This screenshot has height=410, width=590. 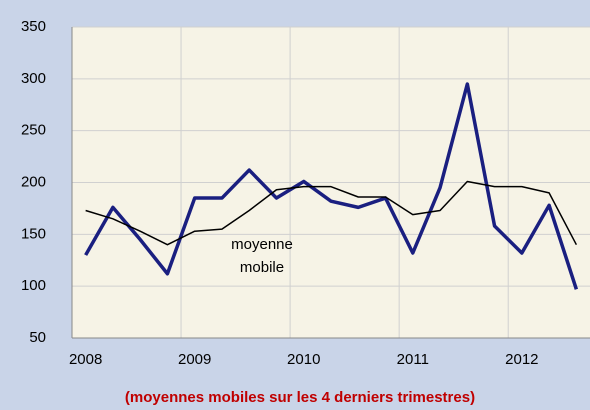 I want to click on y-tick-label: 50, so click(x=37, y=337).